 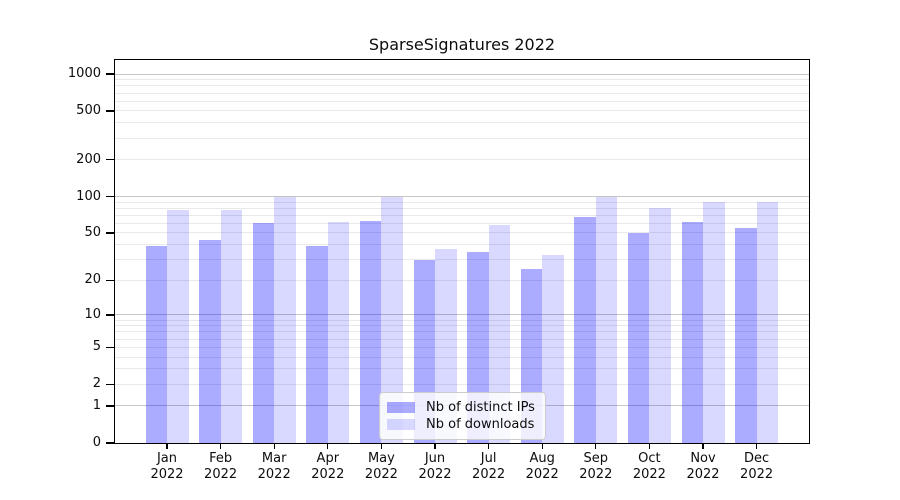 I want to click on x-tick-month: Feb, so click(x=221, y=458).